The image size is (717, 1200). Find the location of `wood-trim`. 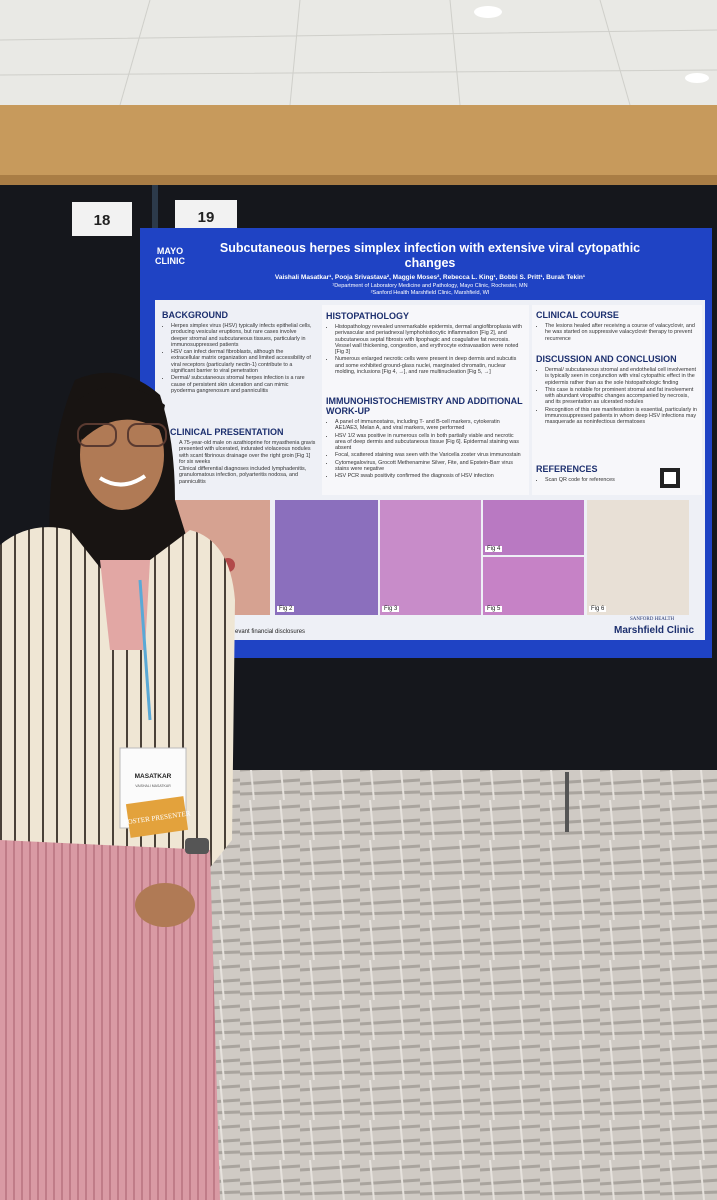

wood-trim is located at coordinates (358, 180).